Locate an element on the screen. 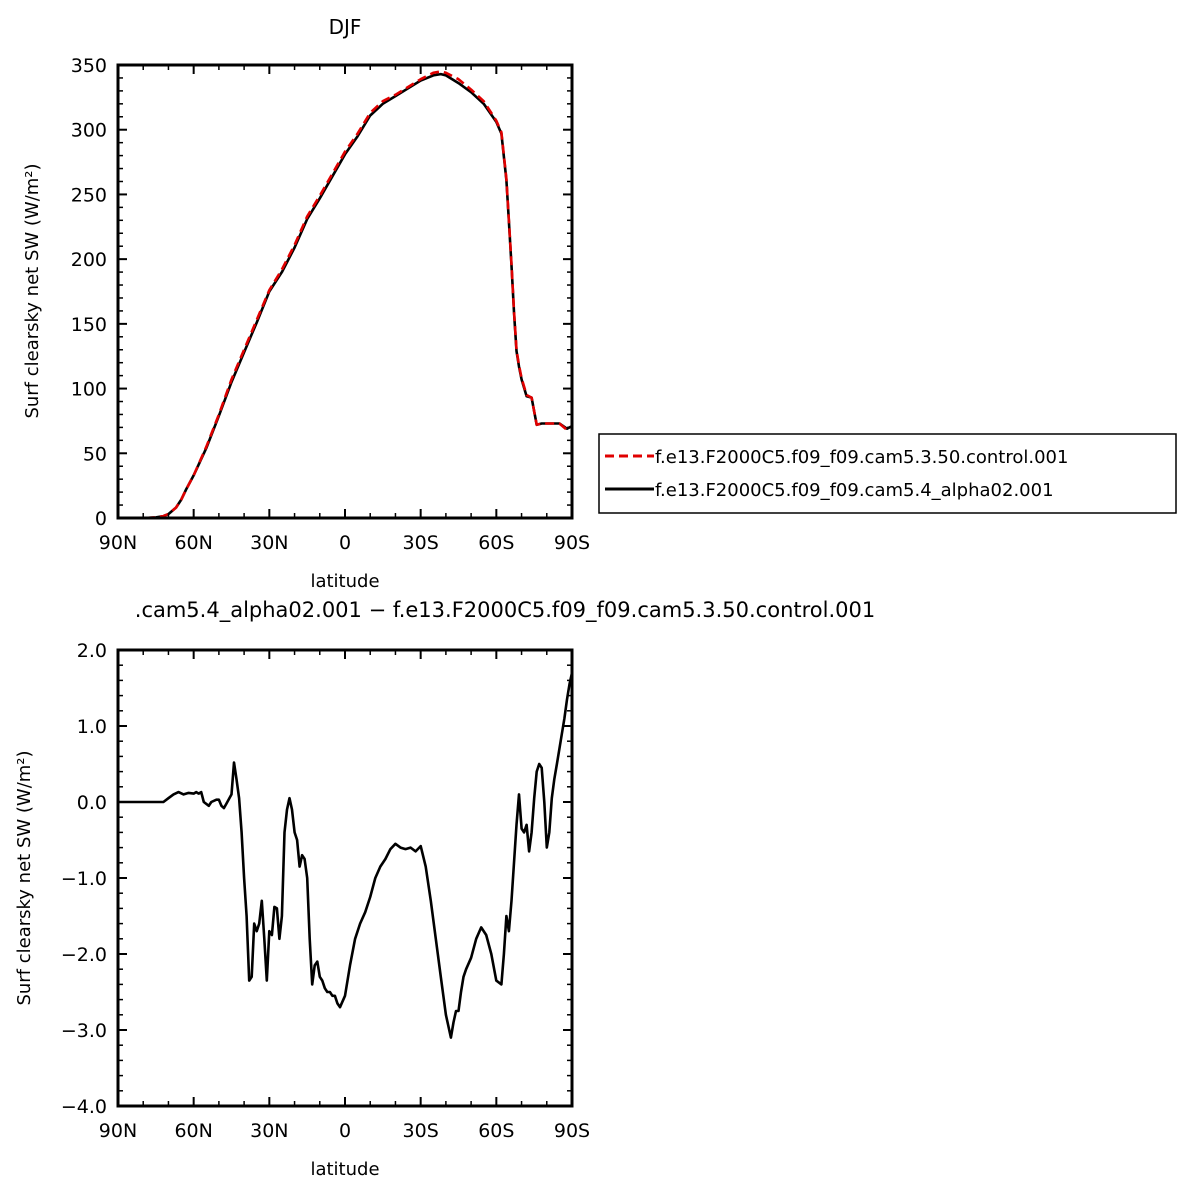 This screenshot has width=1194, height=1191. y-tick-label: −3.0 is located at coordinates (84, 1031).